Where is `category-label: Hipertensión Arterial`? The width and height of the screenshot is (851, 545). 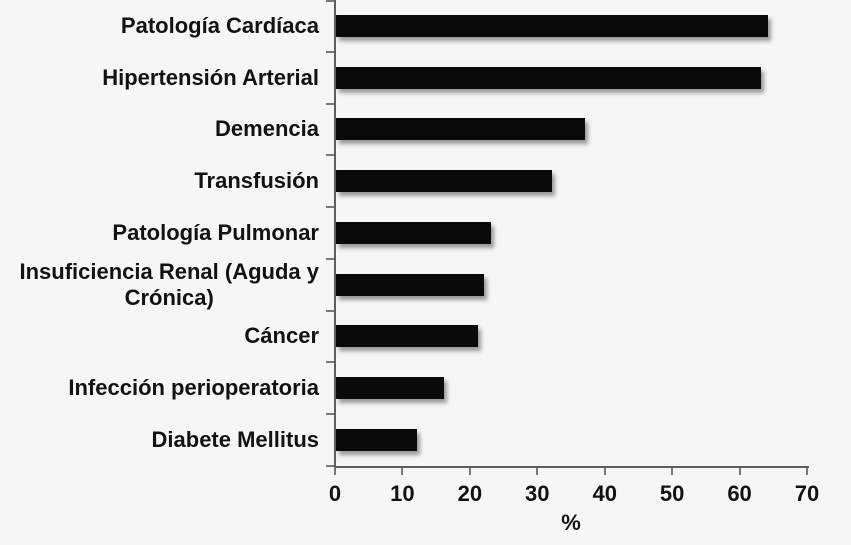
category-label: Hipertensión Arterial is located at coordinates (210, 77).